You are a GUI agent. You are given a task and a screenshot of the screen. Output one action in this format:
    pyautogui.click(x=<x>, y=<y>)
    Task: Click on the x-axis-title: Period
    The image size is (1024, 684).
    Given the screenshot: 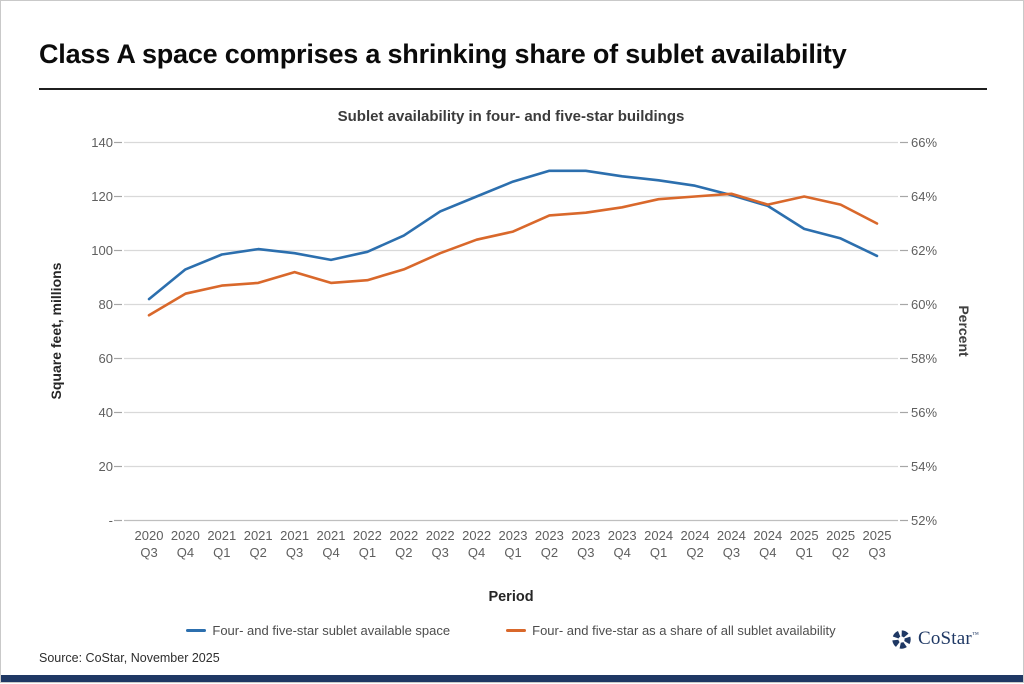 What is the action you would take?
    pyautogui.click(x=511, y=597)
    